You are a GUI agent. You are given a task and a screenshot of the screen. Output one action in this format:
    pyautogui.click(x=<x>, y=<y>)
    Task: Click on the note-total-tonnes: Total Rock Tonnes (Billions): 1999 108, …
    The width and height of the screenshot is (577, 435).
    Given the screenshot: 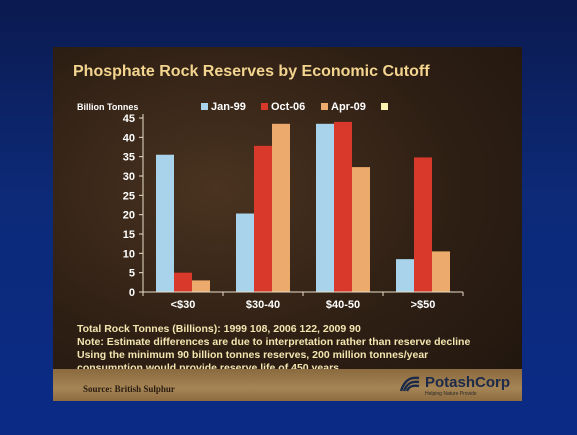 What is the action you would take?
    pyautogui.click(x=219, y=329)
    